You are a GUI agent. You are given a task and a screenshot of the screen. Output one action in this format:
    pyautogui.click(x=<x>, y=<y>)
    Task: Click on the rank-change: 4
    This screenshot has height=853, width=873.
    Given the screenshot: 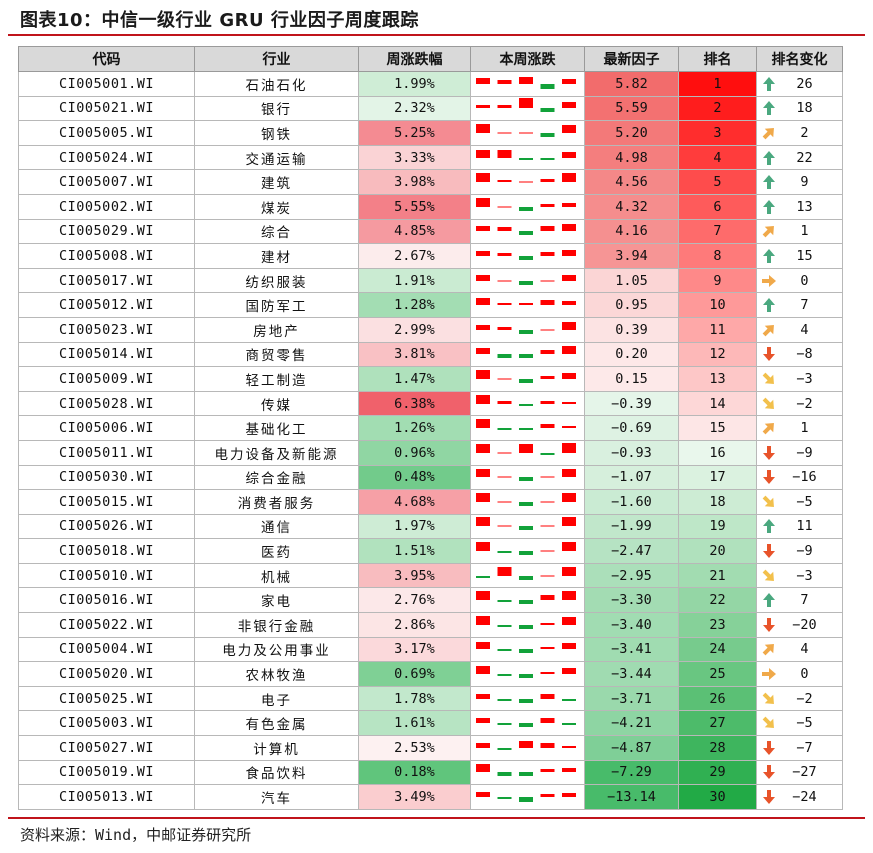 What is the action you would take?
    pyautogui.click(x=799, y=649)
    